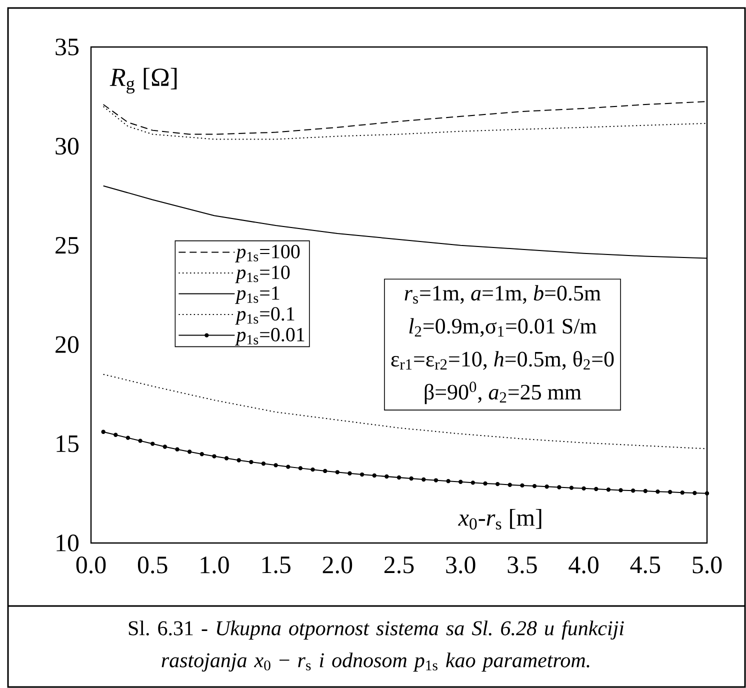 This screenshot has height=688, width=746. Describe the element at coordinates (376, 646) in the screenshot. I see `chart-title: Sl. 6.31 - Ukupna otpornost sistema sa Sl. 6.28 u funkciji rastojanja x$_{0}$ − r$_{s}$ i odnosom p$_{1s}$ kao parametrom.` at that location.